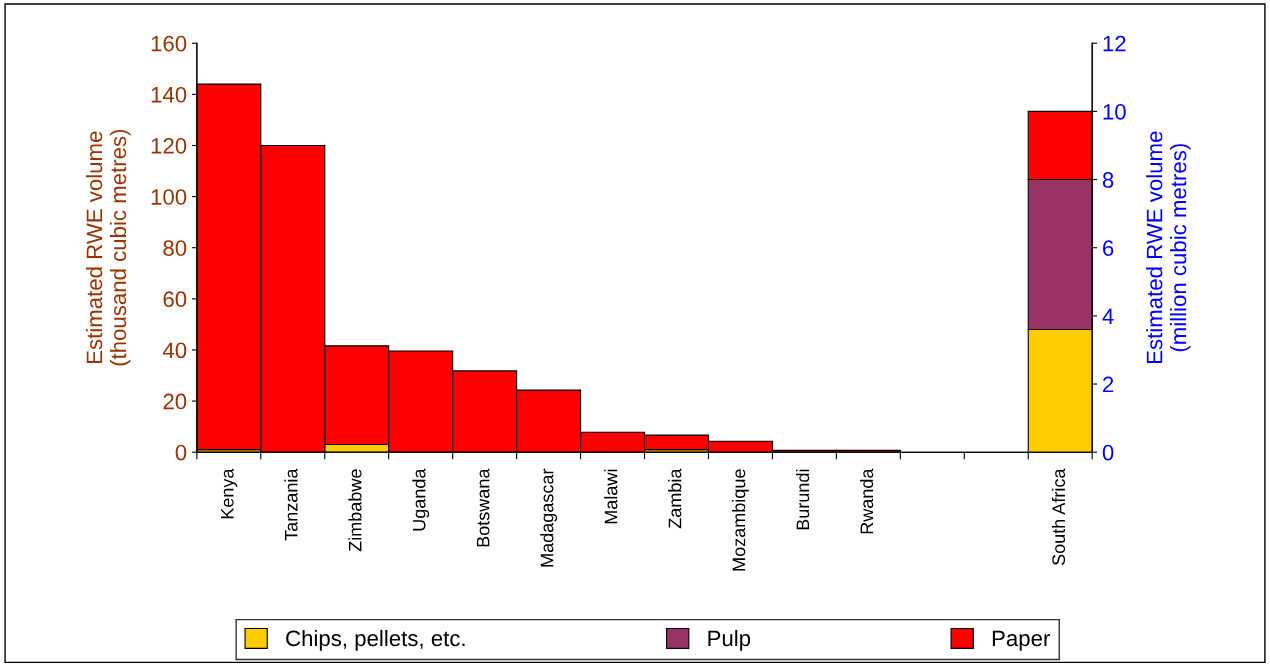 This screenshot has width=1270, height=665. I want to click on x-tick-label: Zambia, so click(675, 498).